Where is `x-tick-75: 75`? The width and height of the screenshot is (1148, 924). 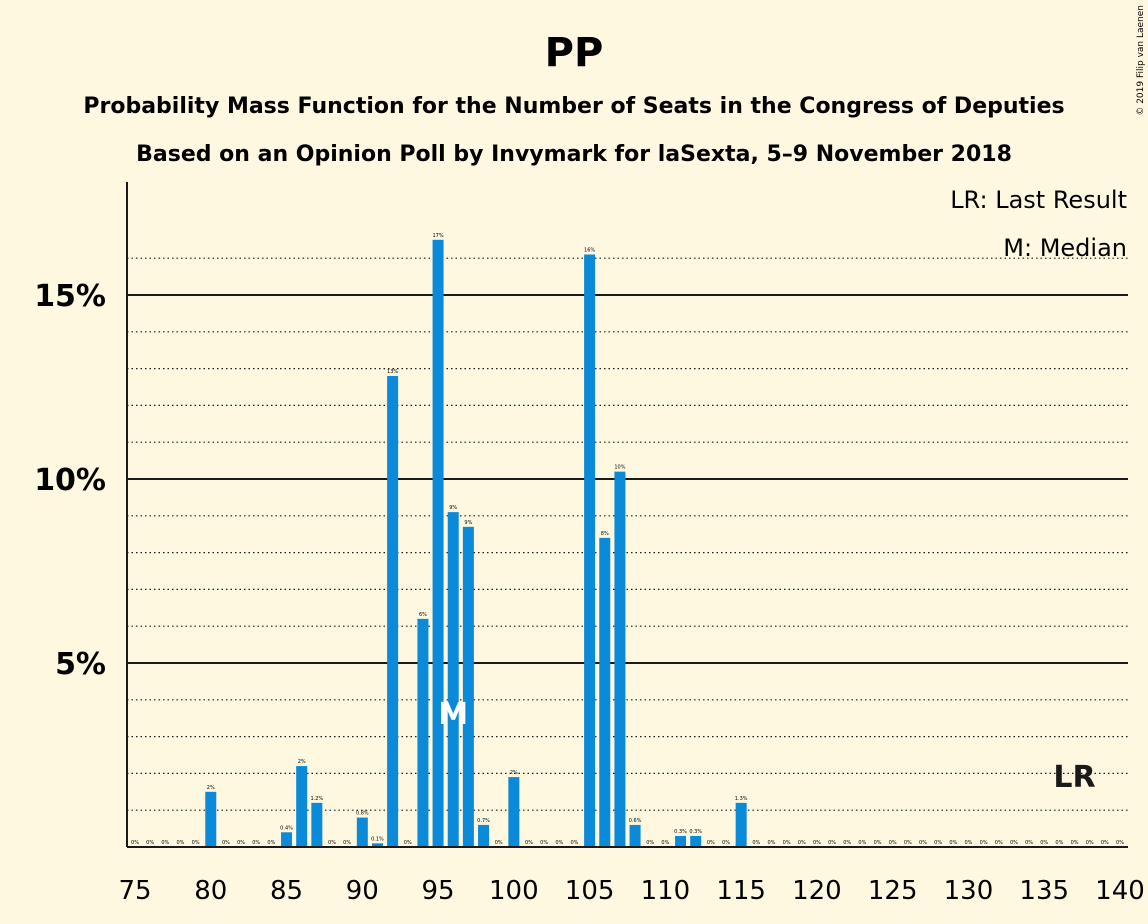
x-tick-75: 75 is located at coordinates (134, 891).